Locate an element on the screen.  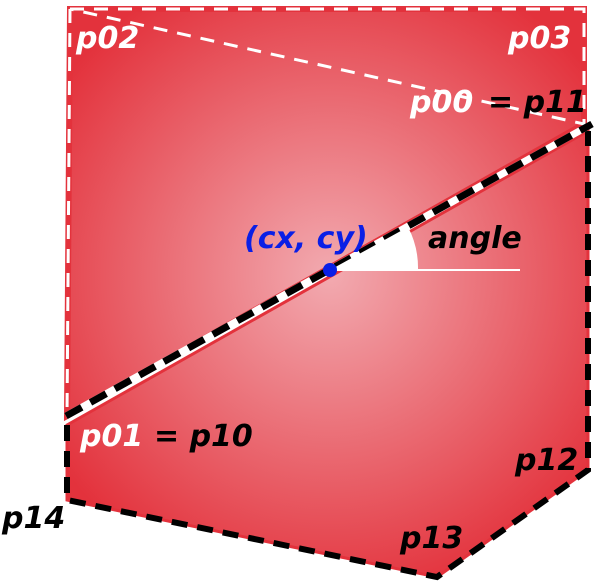
label-p14: p14 is located at coordinates (33, 518).